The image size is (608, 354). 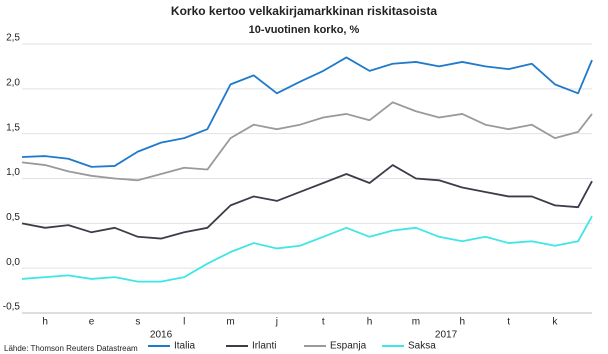 What do you see at coordinates (264, 346) in the screenshot?
I see `legend-label: Irlanti` at bounding box center [264, 346].